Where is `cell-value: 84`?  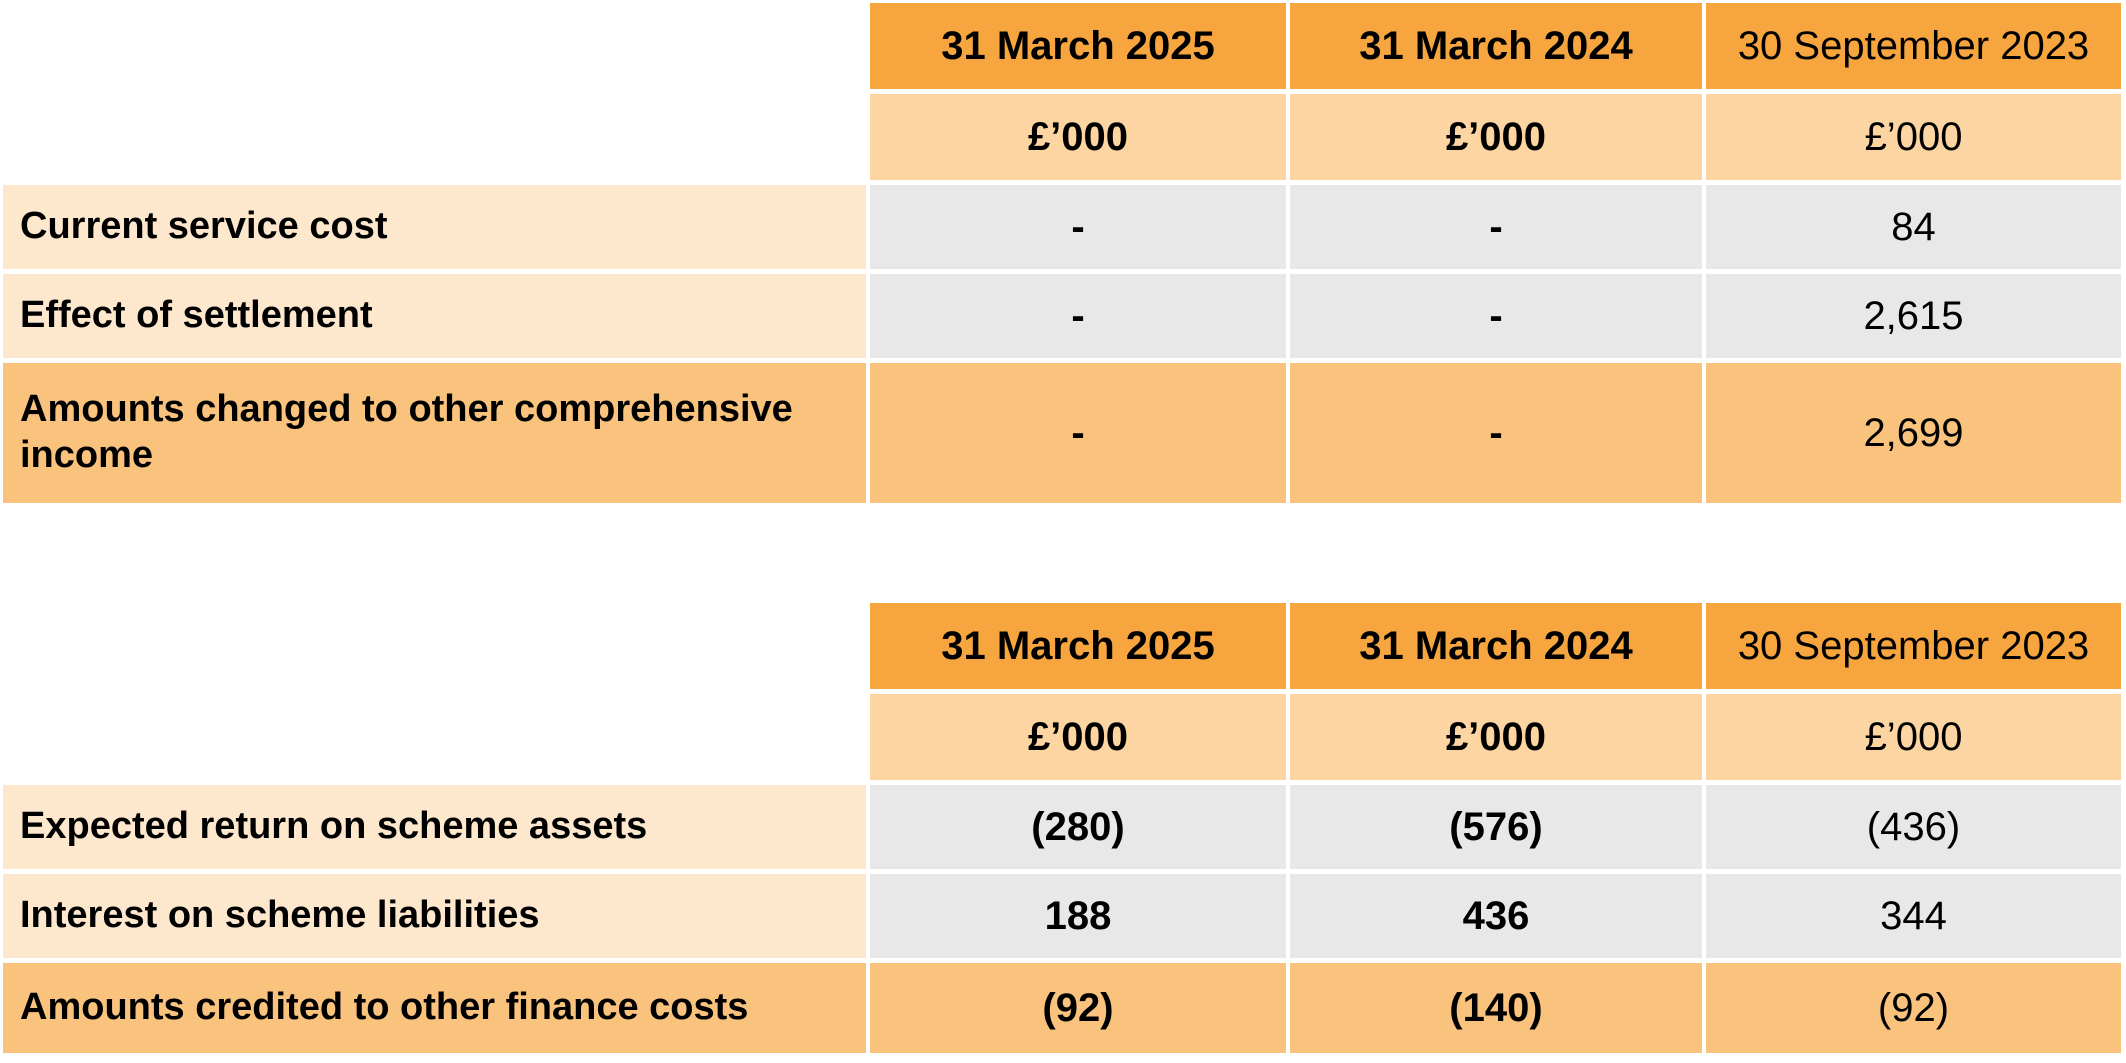
cell-value: 84 is located at coordinates (1913, 227).